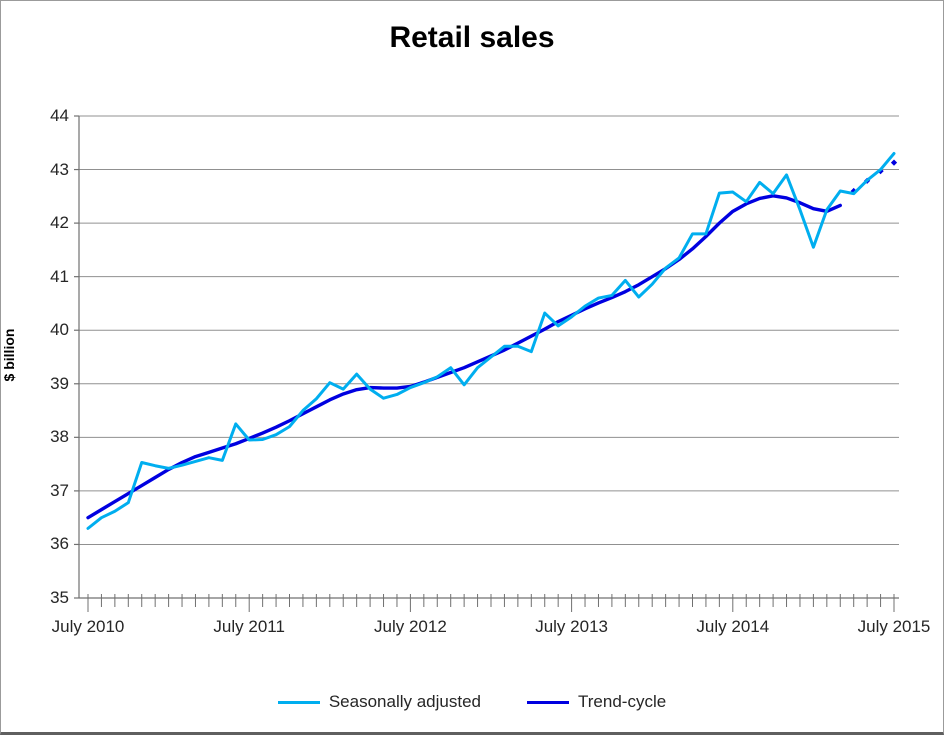 Image resolution: width=944 pixels, height=735 pixels. What do you see at coordinates (733, 626) in the screenshot?
I see `x-tick-label: July 2014` at bounding box center [733, 626].